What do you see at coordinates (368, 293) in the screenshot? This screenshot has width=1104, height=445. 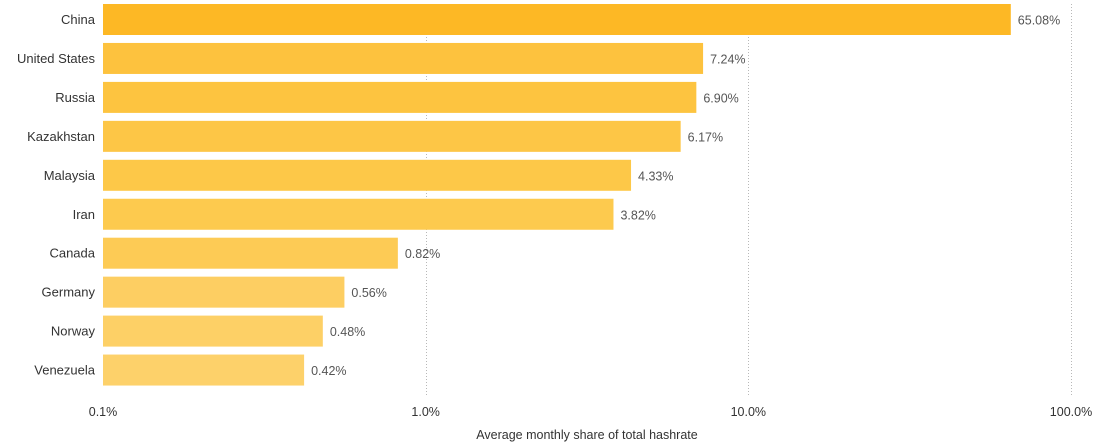 I see `value-label: 0.56%` at bounding box center [368, 293].